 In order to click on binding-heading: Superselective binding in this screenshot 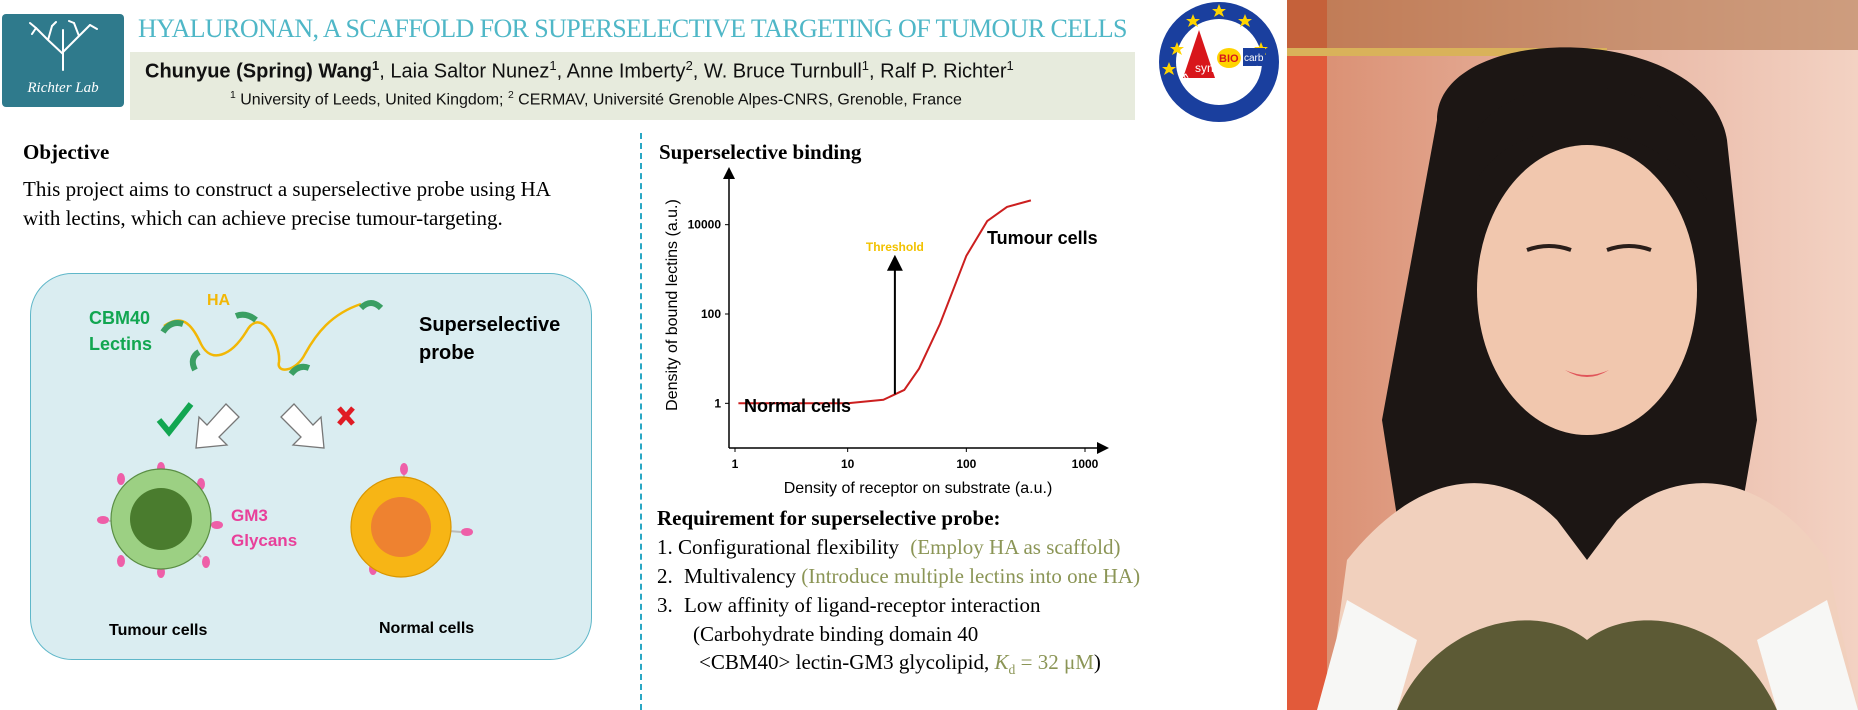, I will do `click(760, 152)`.